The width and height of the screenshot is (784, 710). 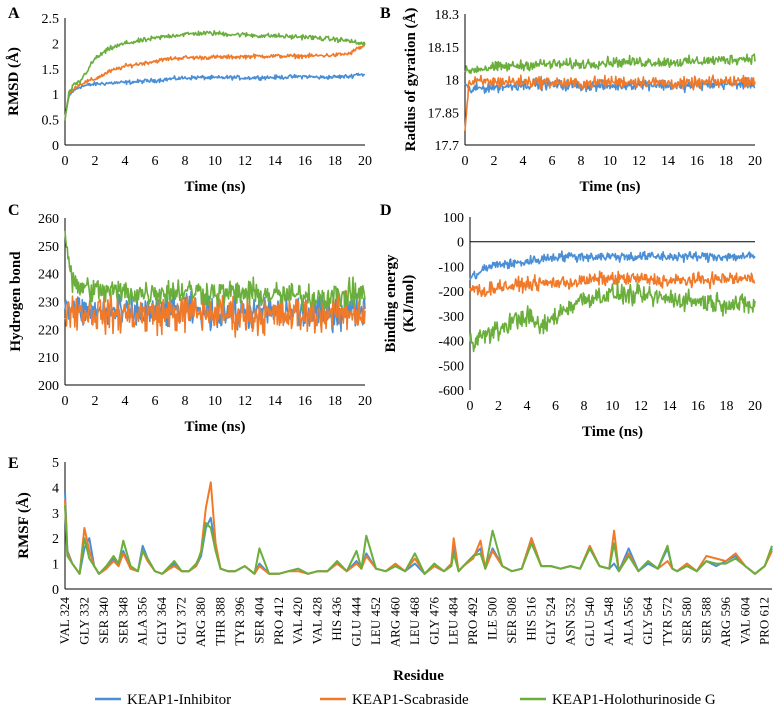 What do you see at coordinates (14, 210) in the screenshot?
I see `panel-letter: C` at bounding box center [14, 210].